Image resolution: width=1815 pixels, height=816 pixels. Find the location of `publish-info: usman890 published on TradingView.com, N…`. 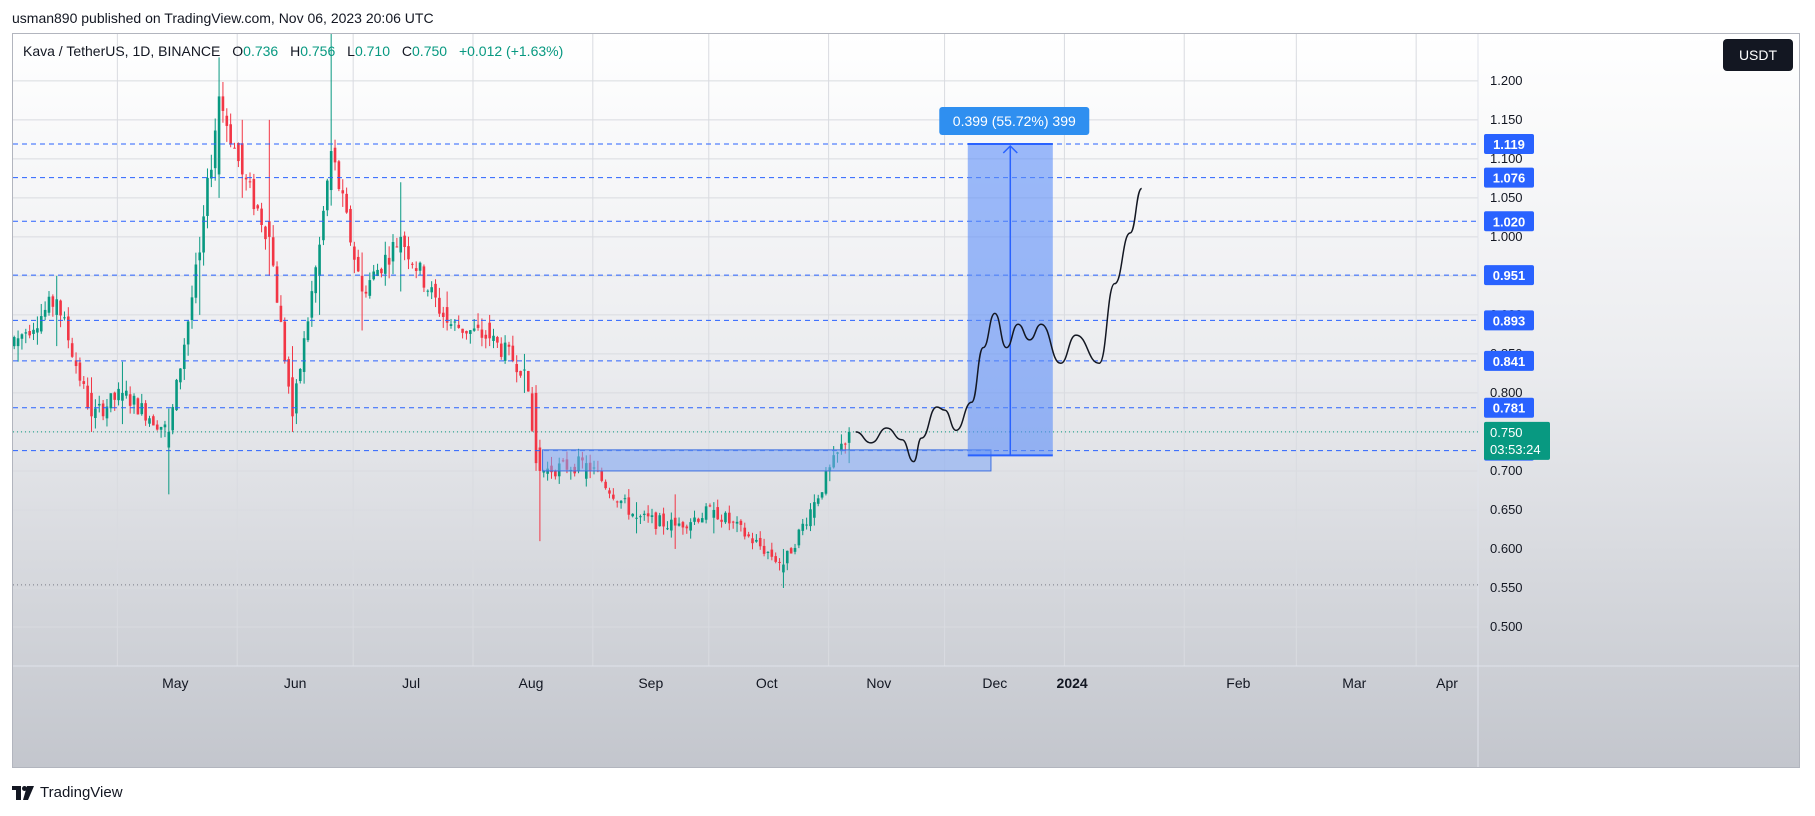

publish-info: usman890 published on TradingView.com, N… is located at coordinates (223, 18).